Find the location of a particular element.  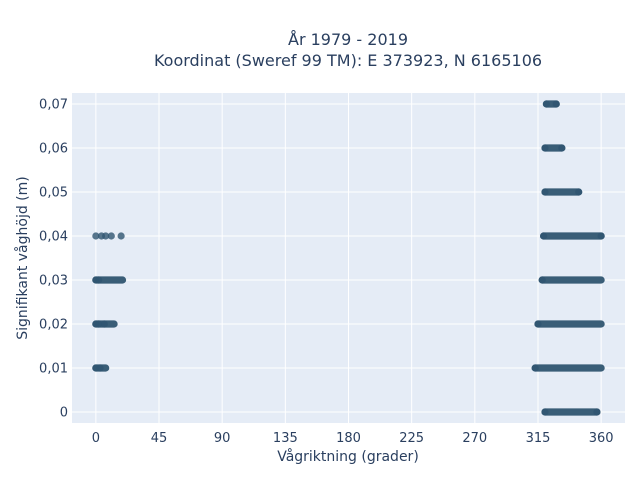

y-tick-label: 0,03 is located at coordinates (53, 281).